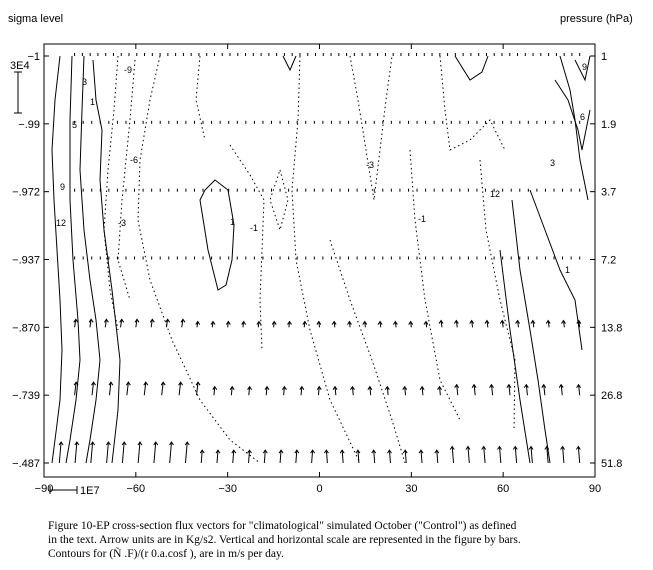 The width and height of the screenshot is (653, 570). What do you see at coordinates (584, 67) in the screenshot?
I see `contour-label: 9` at bounding box center [584, 67].